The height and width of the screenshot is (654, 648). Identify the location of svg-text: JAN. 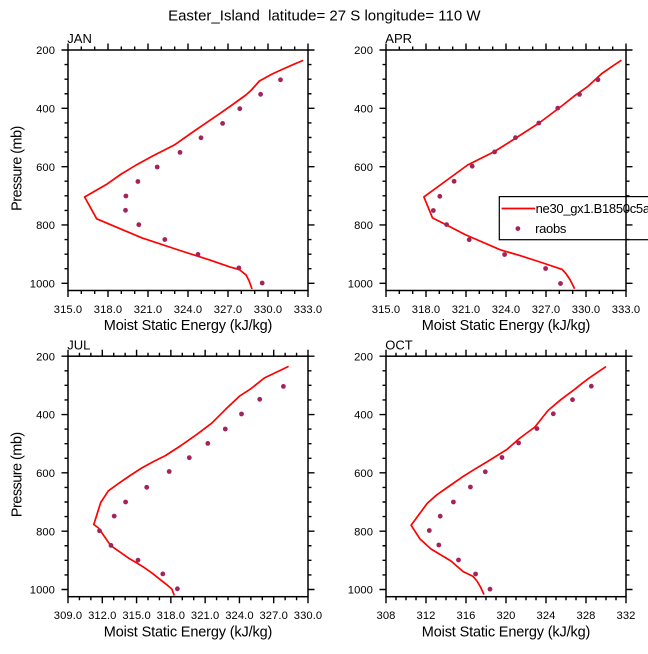
(79, 38).